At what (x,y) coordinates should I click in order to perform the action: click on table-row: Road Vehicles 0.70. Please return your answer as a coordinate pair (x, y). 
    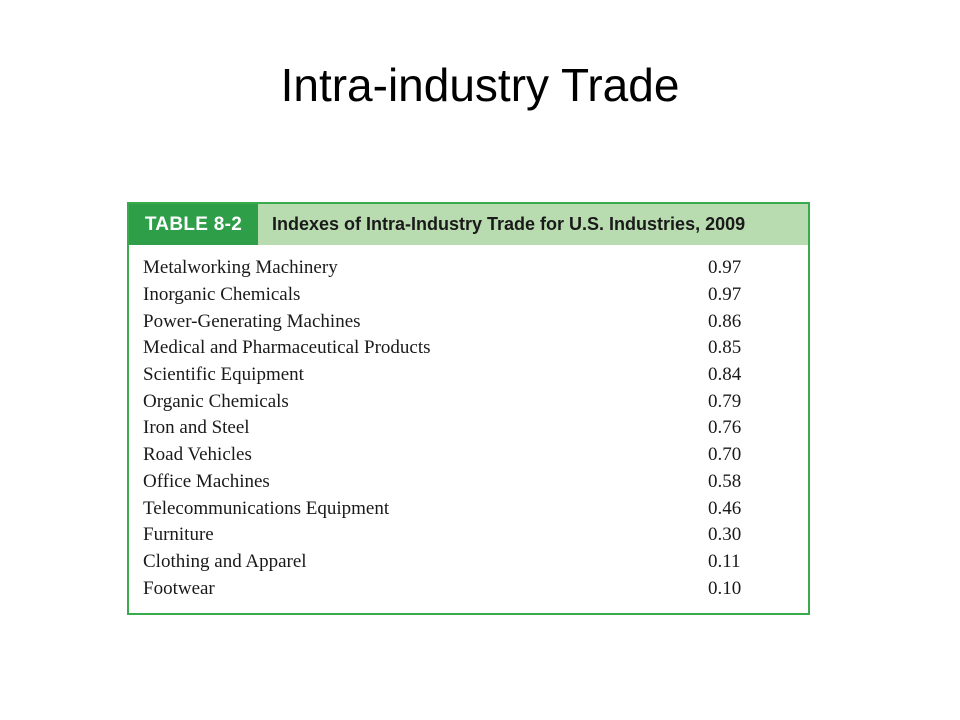
    Looking at the image, I should click on (463, 455).